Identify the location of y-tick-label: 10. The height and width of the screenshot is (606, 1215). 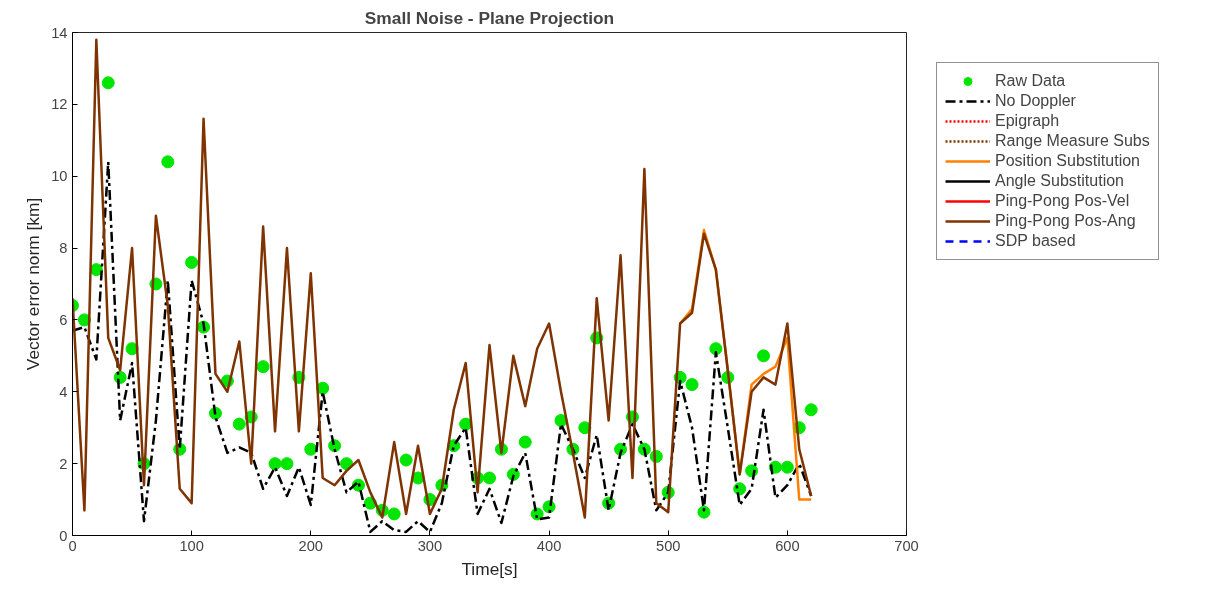
(59, 176).